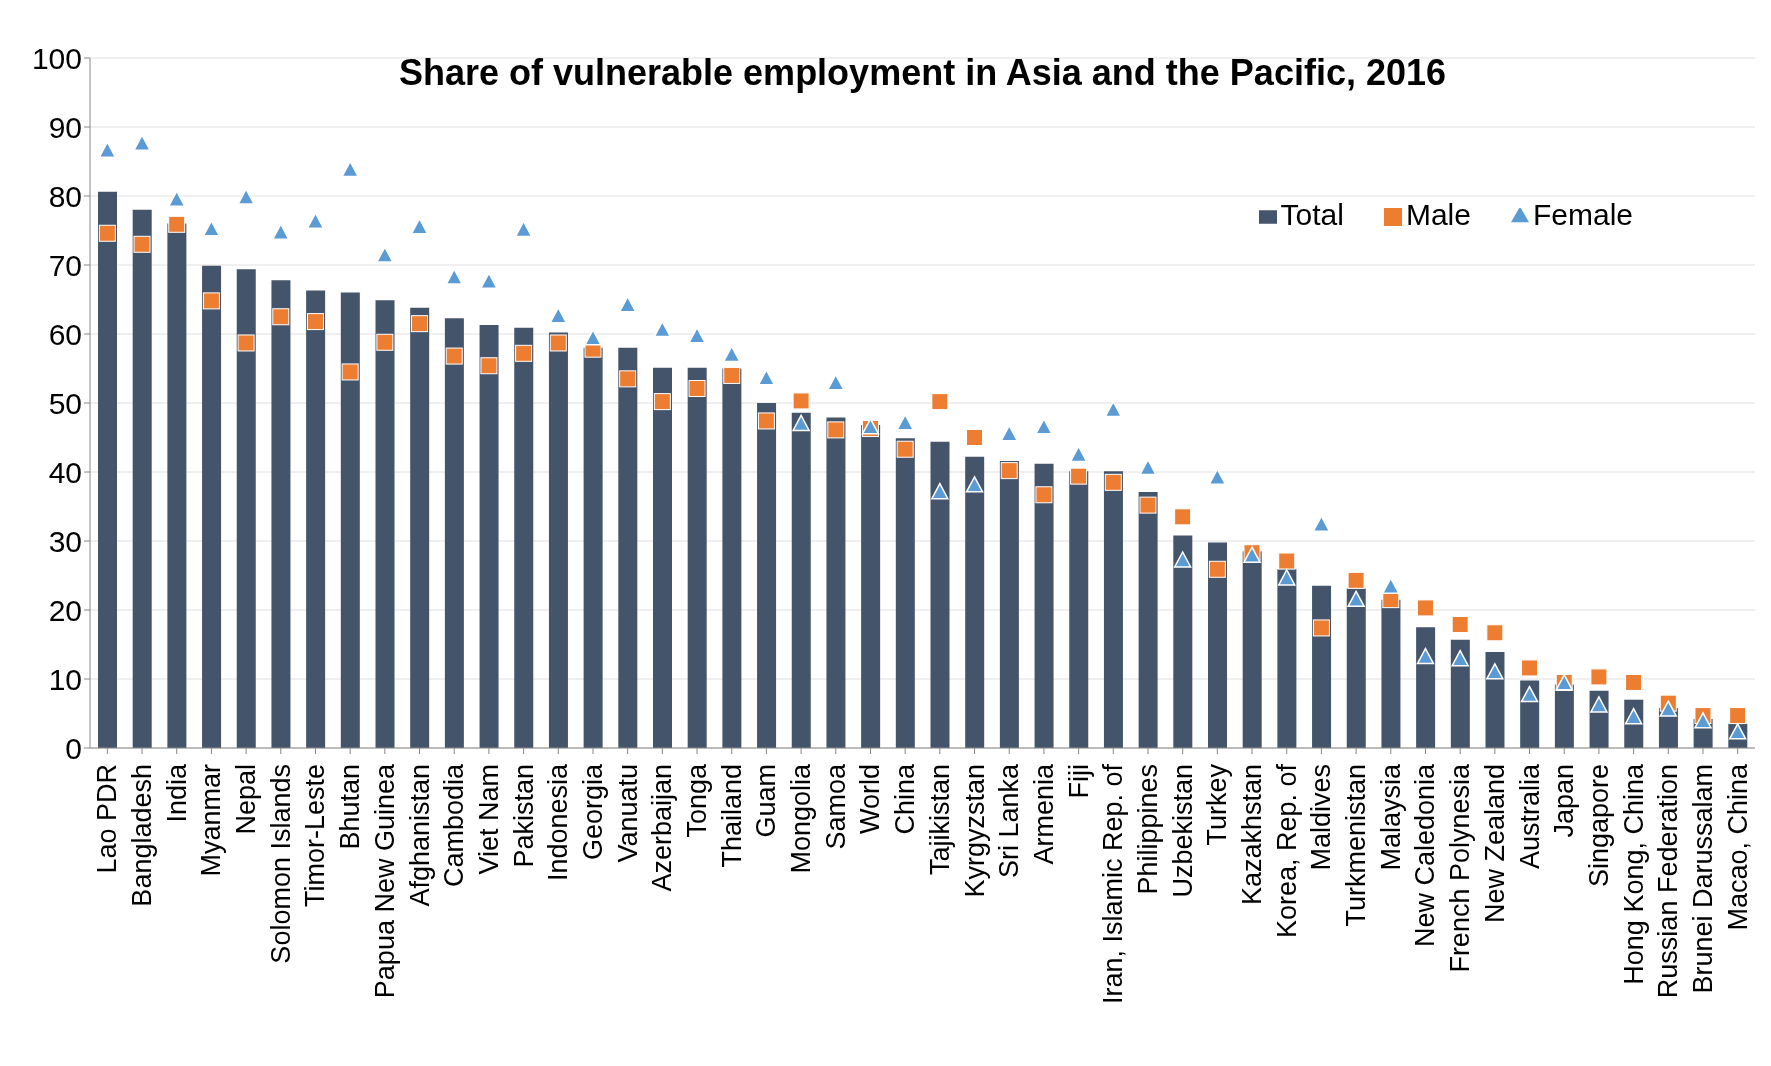 This screenshot has width=1771, height=1066. Describe the element at coordinates (870, 799) in the screenshot. I see `x-tick-label: World` at that location.